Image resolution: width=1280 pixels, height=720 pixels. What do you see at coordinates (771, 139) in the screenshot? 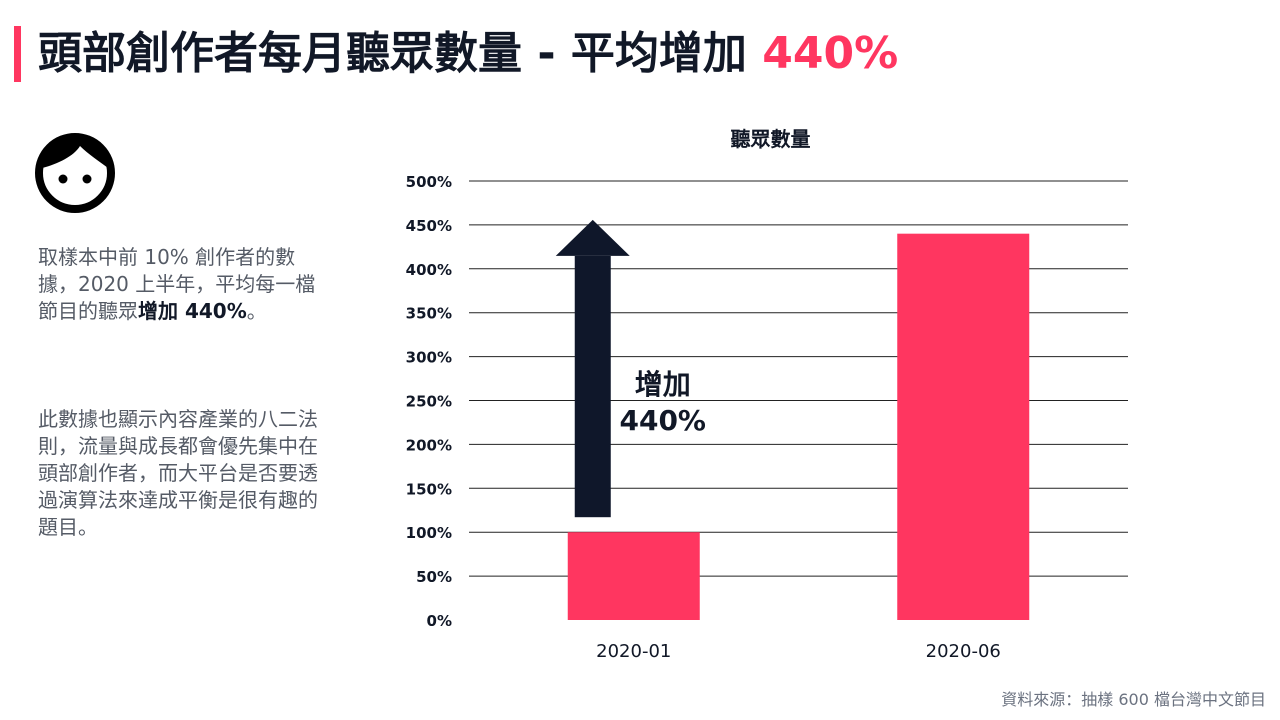
I see `chart-title: 聽眾數量` at bounding box center [771, 139].